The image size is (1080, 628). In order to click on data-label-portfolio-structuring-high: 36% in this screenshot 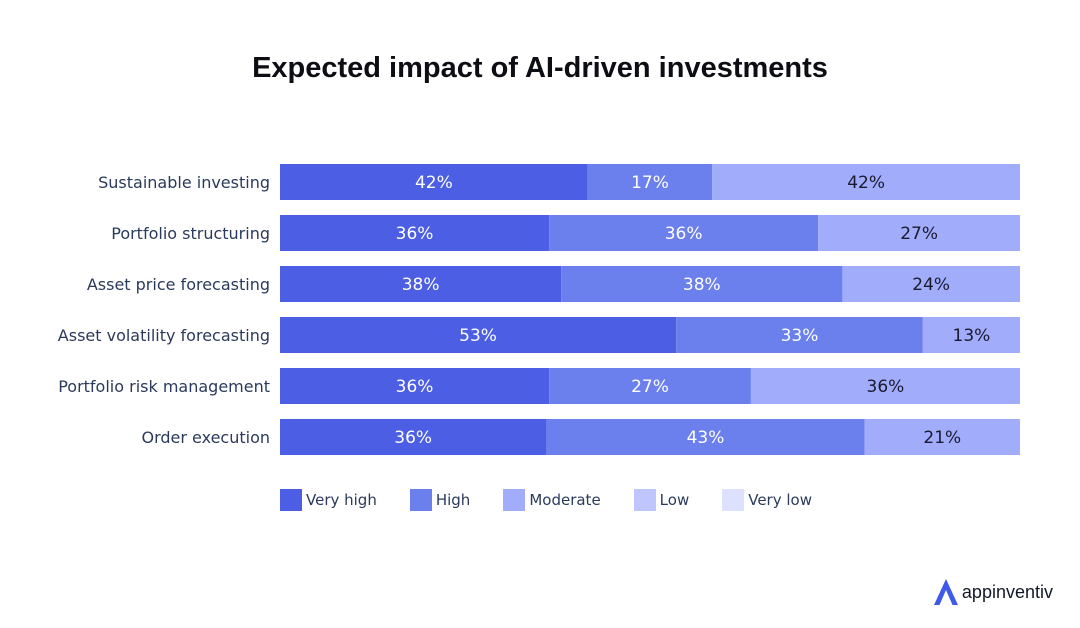, I will do `click(684, 234)`.